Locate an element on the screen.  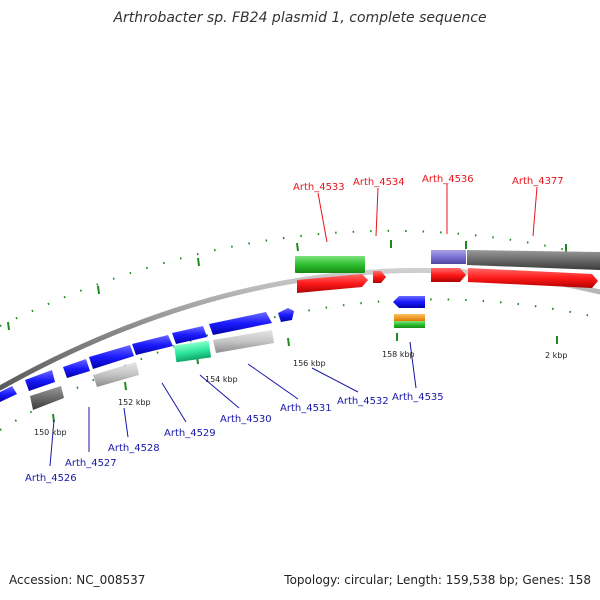
forward-features is located at coordinates (447, 271).